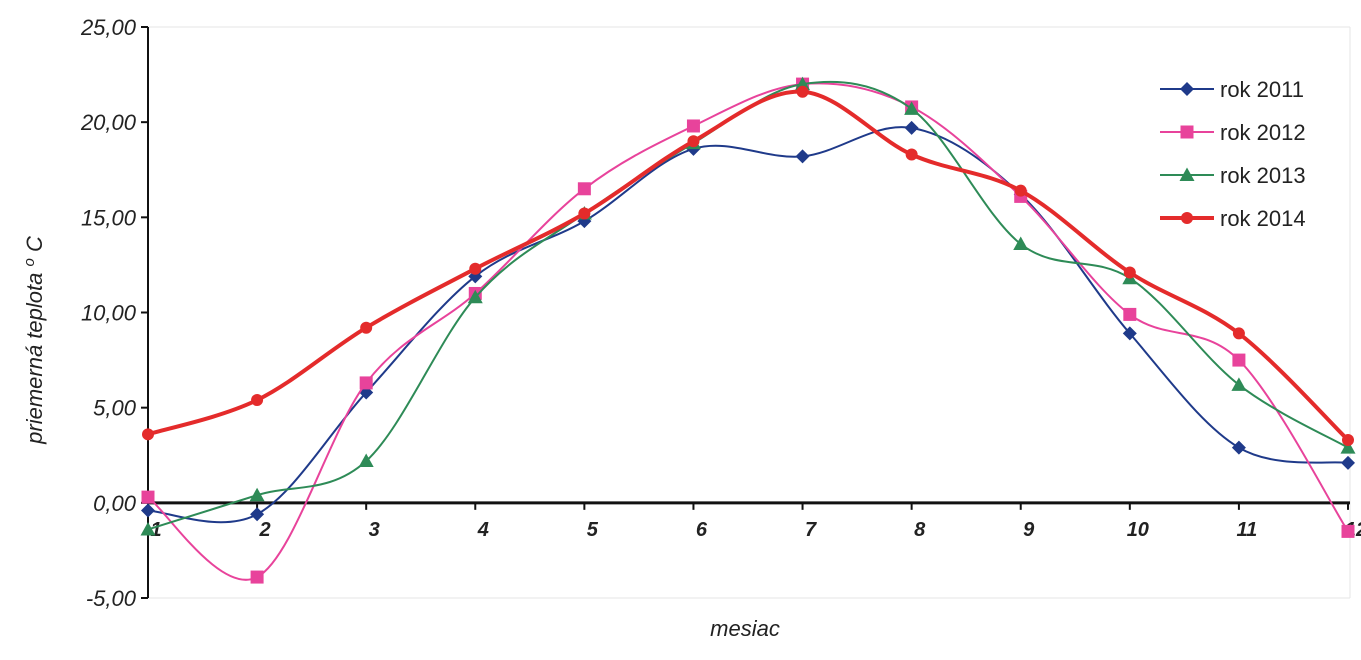 This screenshot has width=1361, height=660. What do you see at coordinates (108, 122) in the screenshot?
I see `y-tick-label: 20,00` at bounding box center [108, 122].